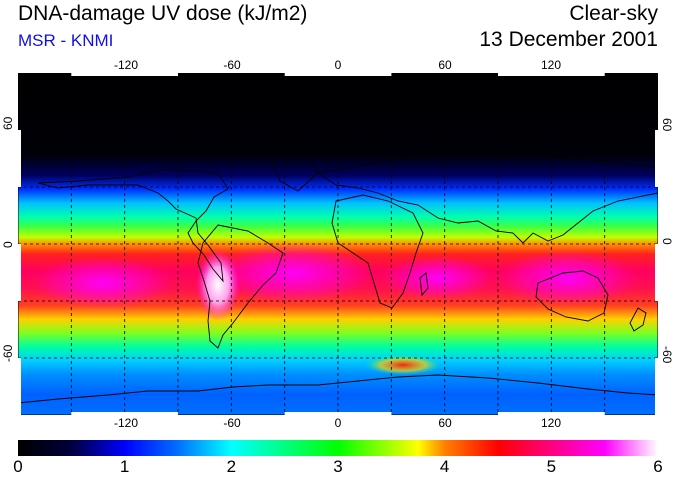 The width and height of the screenshot is (678, 480). What do you see at coordinates (8, 244) in the screenshot?
I see `lat-tick-label-left: 0` at bounding box center [8, 244].